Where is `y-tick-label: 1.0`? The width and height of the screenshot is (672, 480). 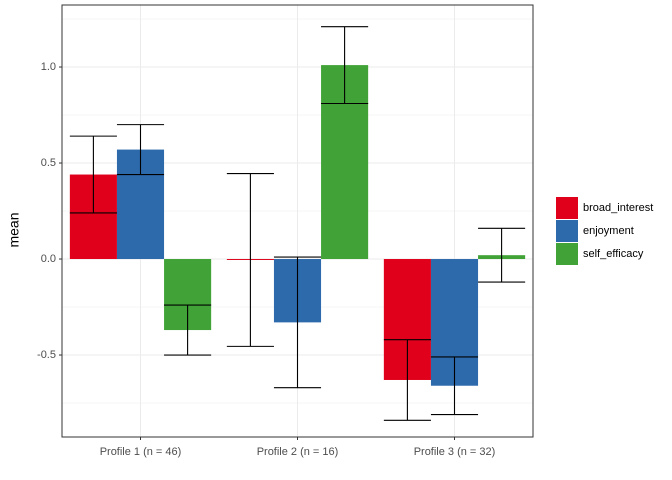 y-tick-label: 1.0 is located at coordinates (48, 67).